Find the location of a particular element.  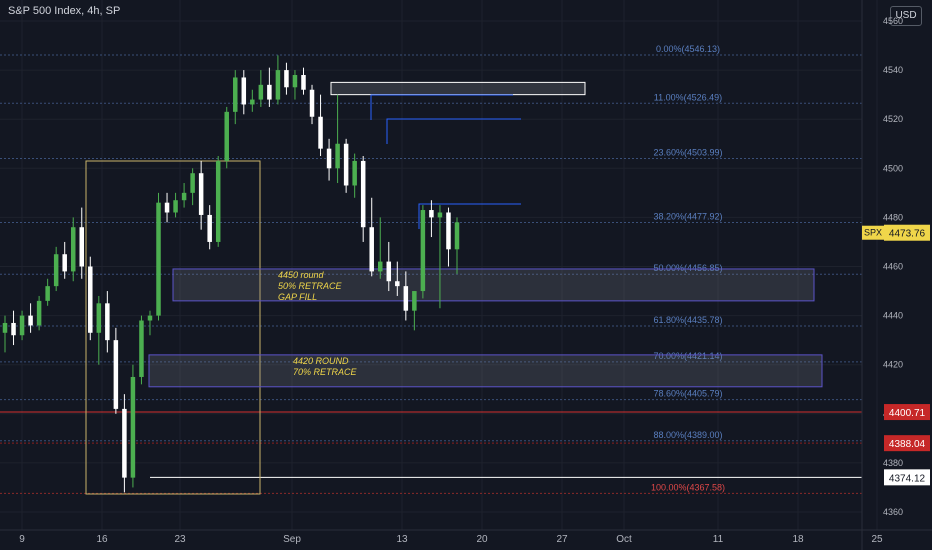

price-tag-label: 4400.71 is located at coordinates (907, 413).